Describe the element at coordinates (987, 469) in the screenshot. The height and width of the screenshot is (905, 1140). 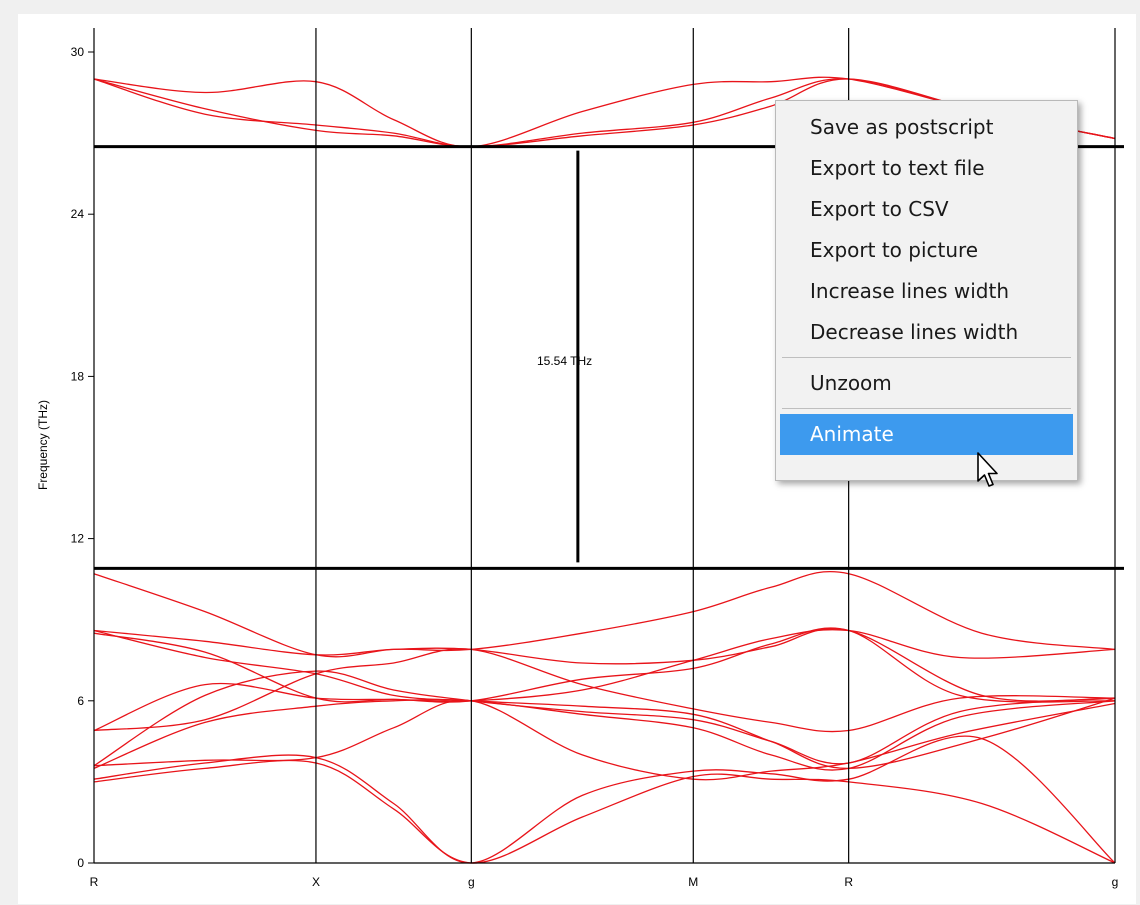
I see `mouse-pointer-icon` at that location.